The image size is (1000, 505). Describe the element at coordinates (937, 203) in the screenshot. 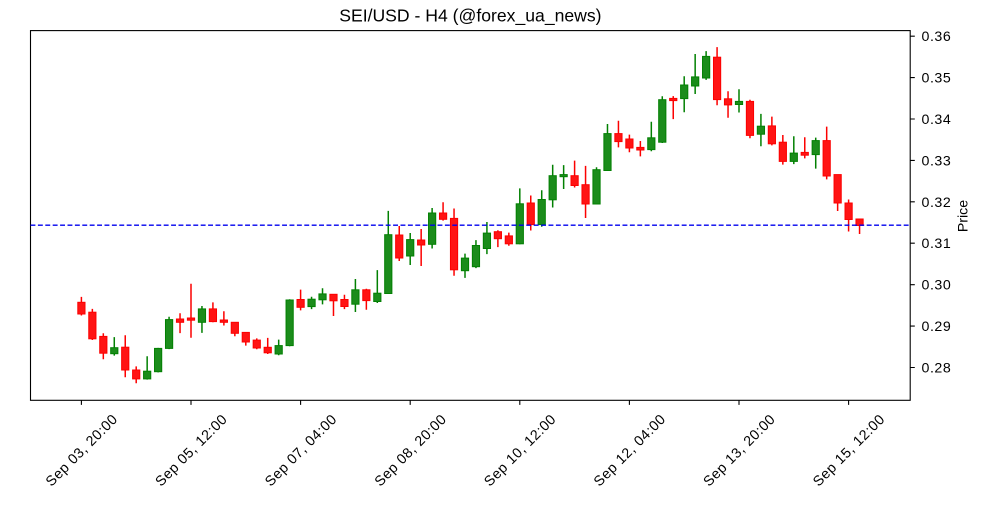

I see `svg-text: 0.32` at that location.